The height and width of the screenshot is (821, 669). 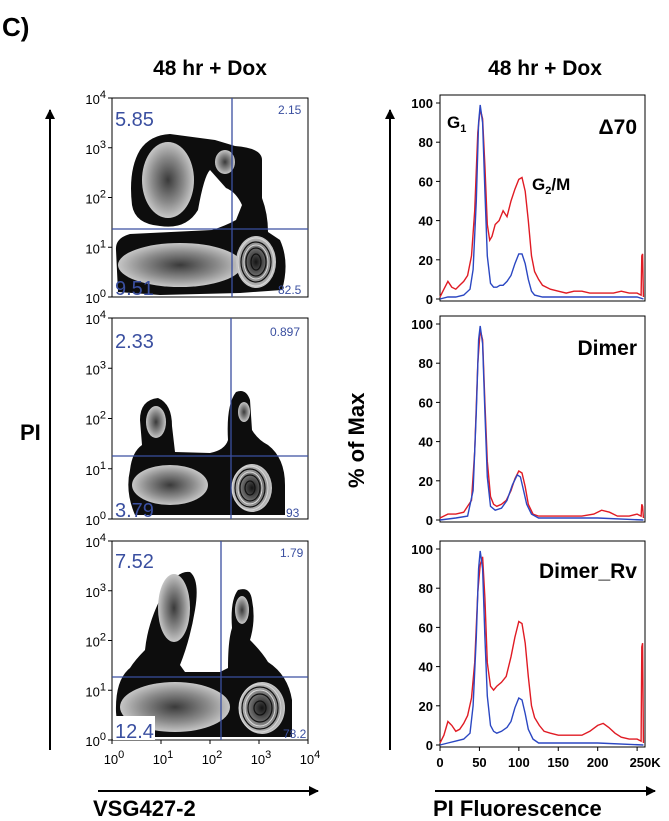 What do you see at coordinates (144, 808) in the screenshot?
I see `flow-x-label: VSG427-2` at bounding box center [144, 808].